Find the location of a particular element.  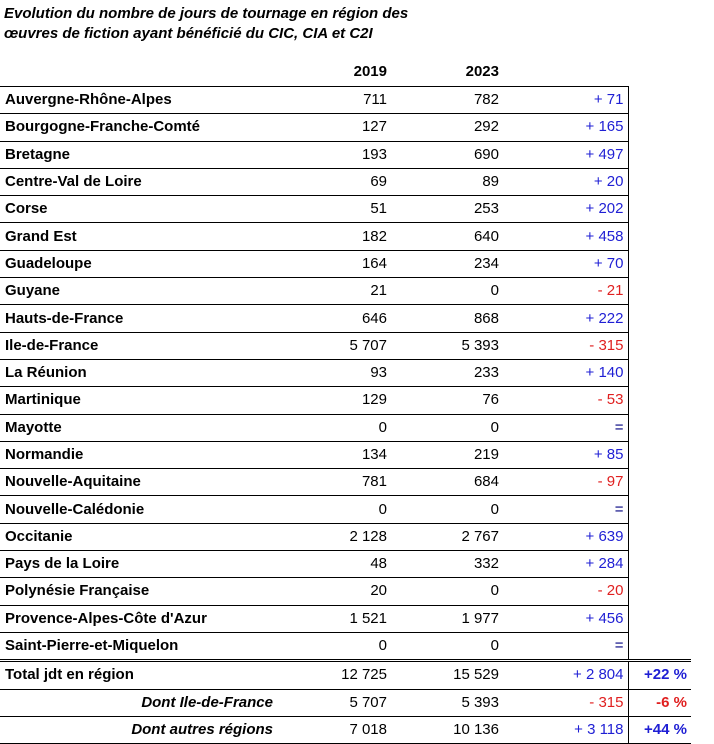

header-region is located at coordinates (152, 72).